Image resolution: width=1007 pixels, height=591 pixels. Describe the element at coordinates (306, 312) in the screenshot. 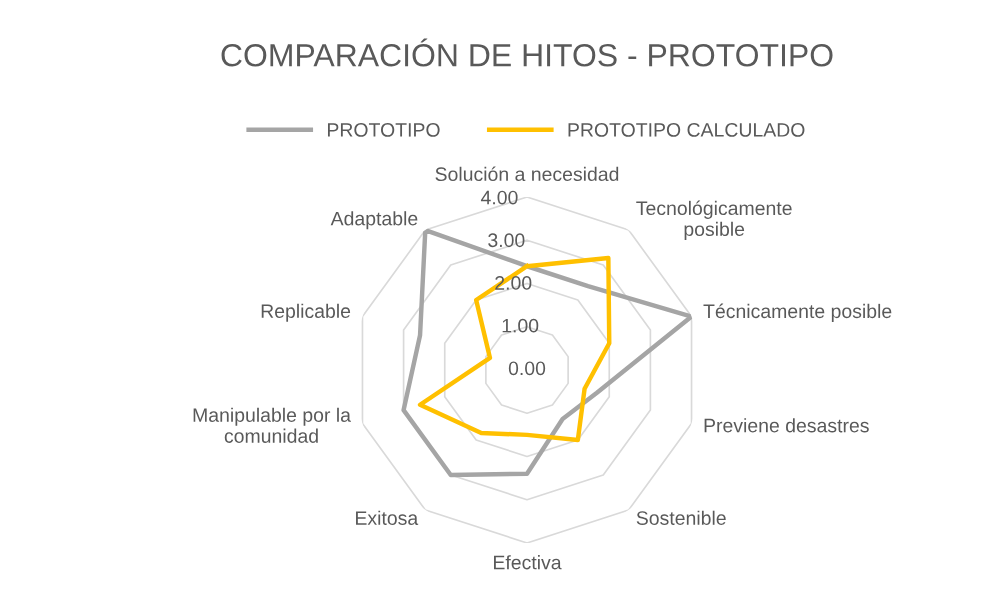

I see `spoke-label: Replicable` at that location.